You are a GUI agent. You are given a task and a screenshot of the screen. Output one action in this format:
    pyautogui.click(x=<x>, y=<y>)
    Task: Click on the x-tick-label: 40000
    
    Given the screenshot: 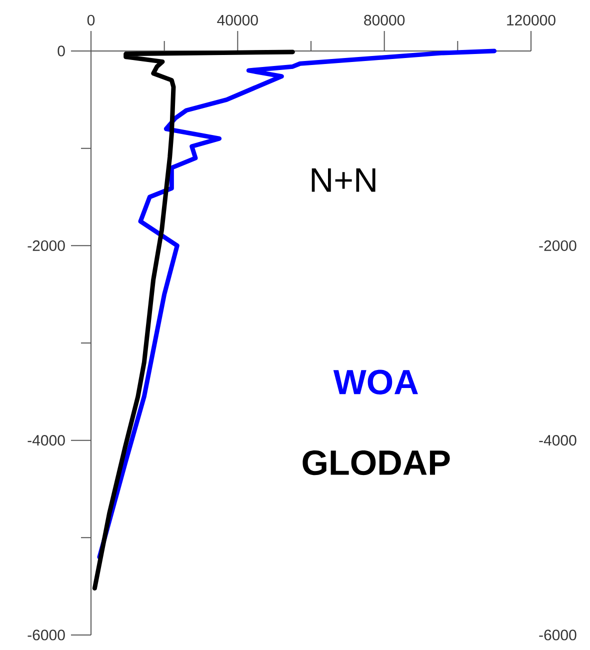 What is the action you would take?
    pyautogui.click(x=237, y=20)
    